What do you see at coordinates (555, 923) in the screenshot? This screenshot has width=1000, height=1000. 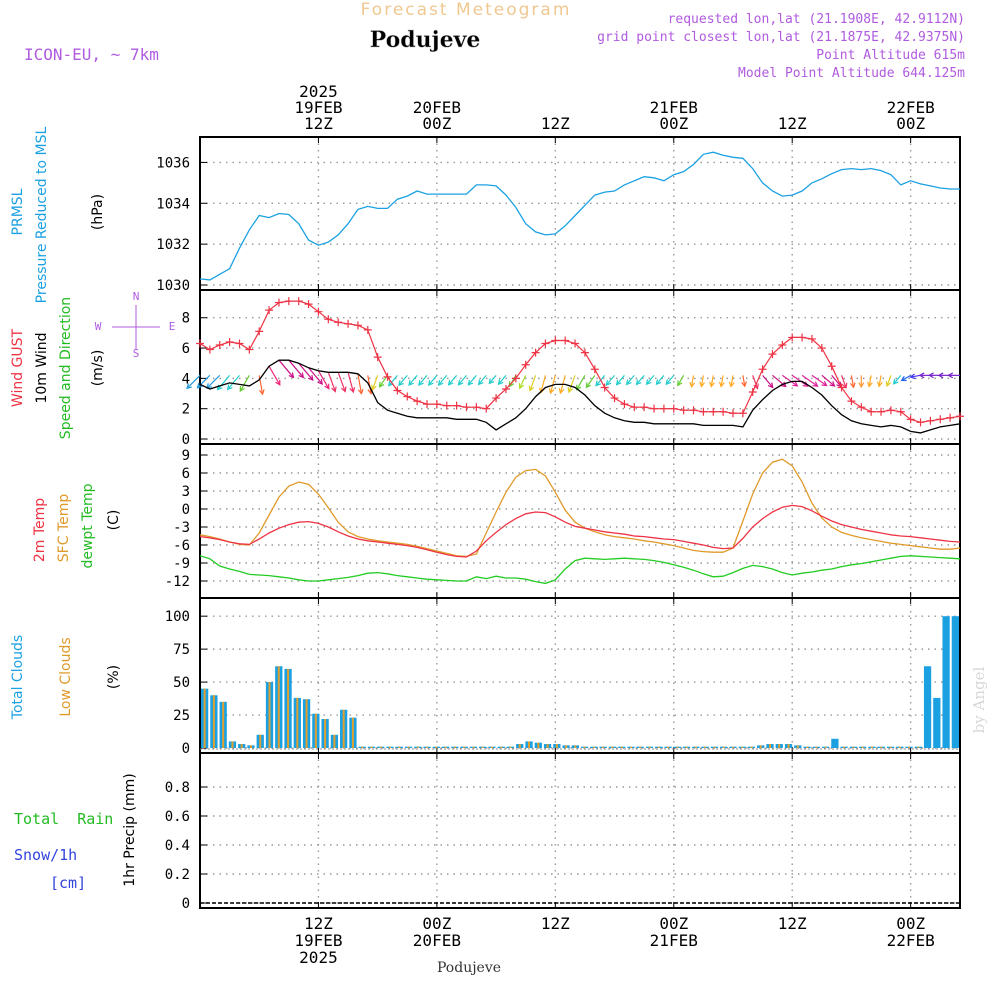 I see `time-label-bottom: 12Z` at bounding box center [555, 923].